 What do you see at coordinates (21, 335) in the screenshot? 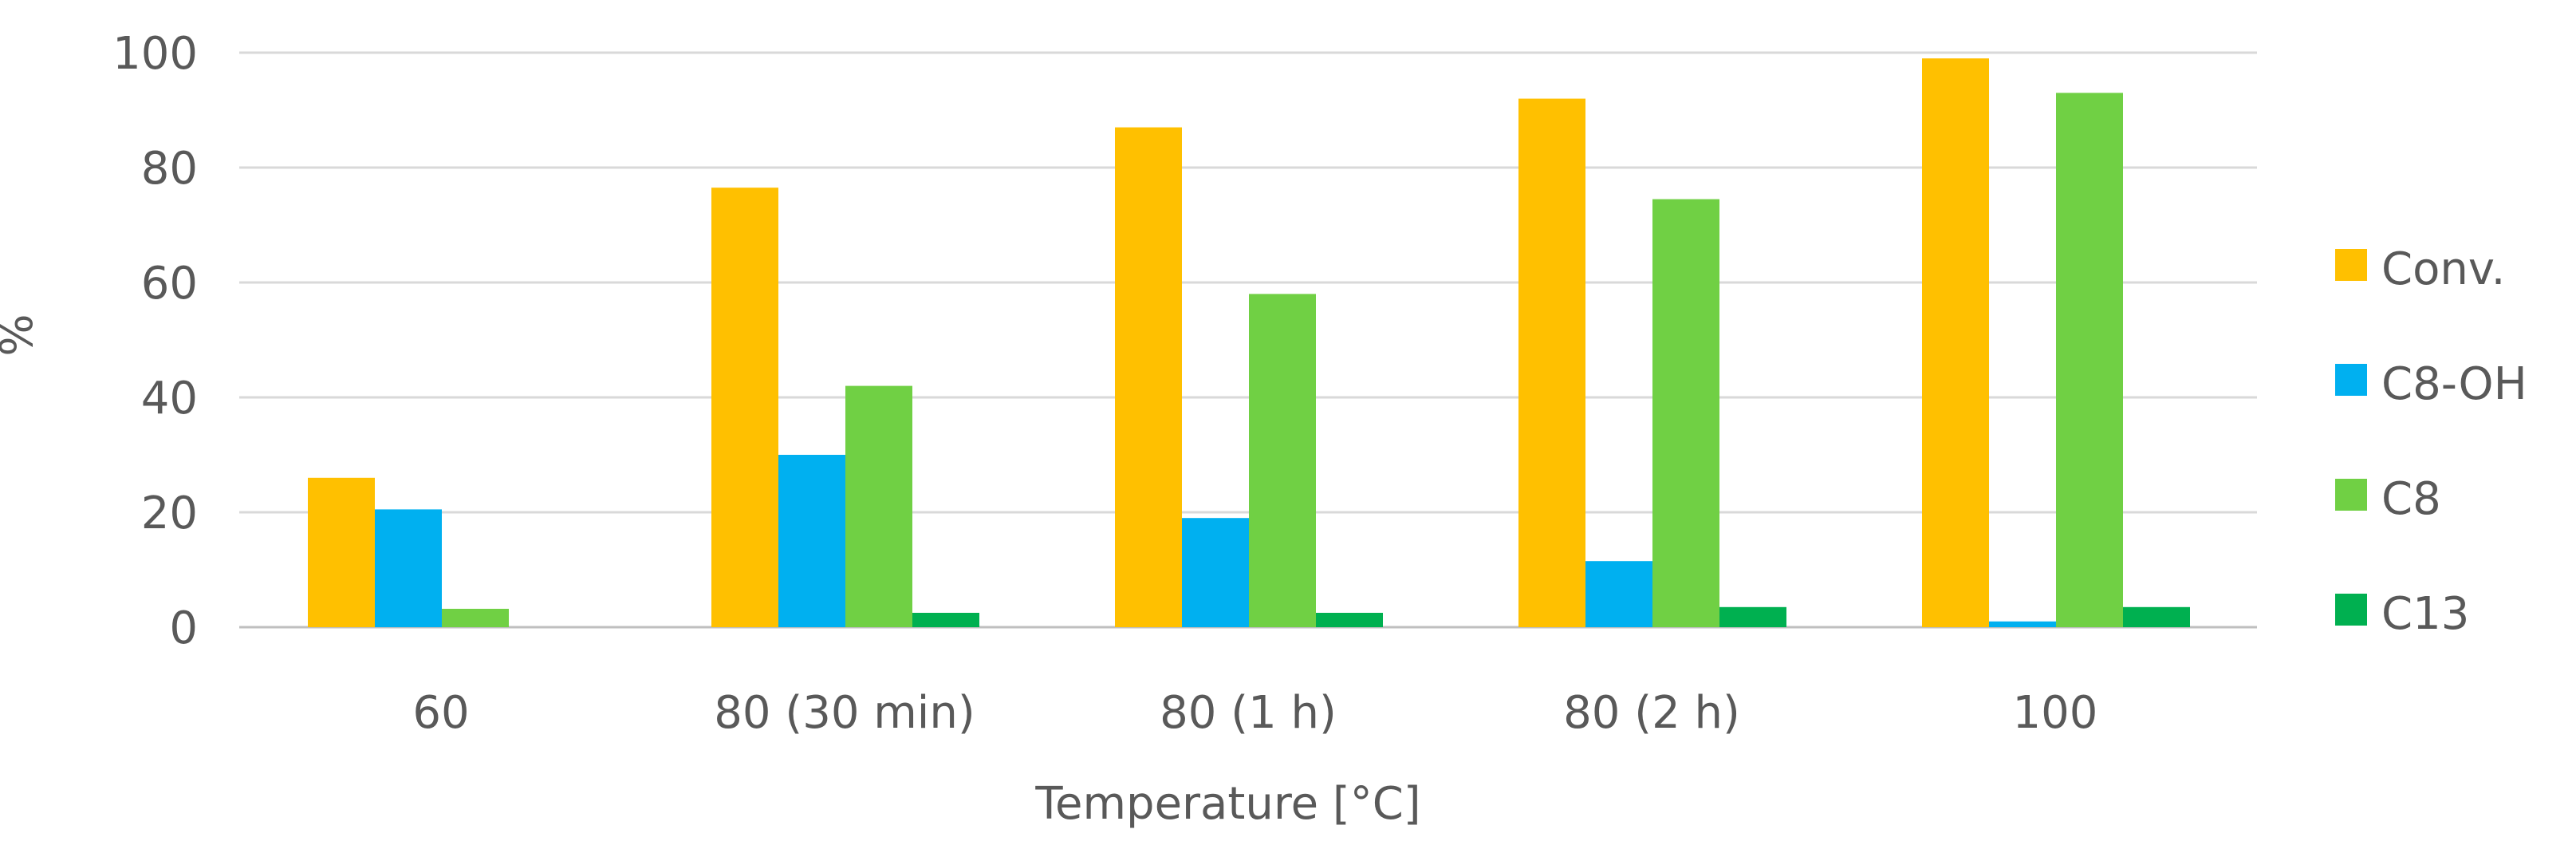
I see `y-axis-label: %` at bounding box center [21, 335].